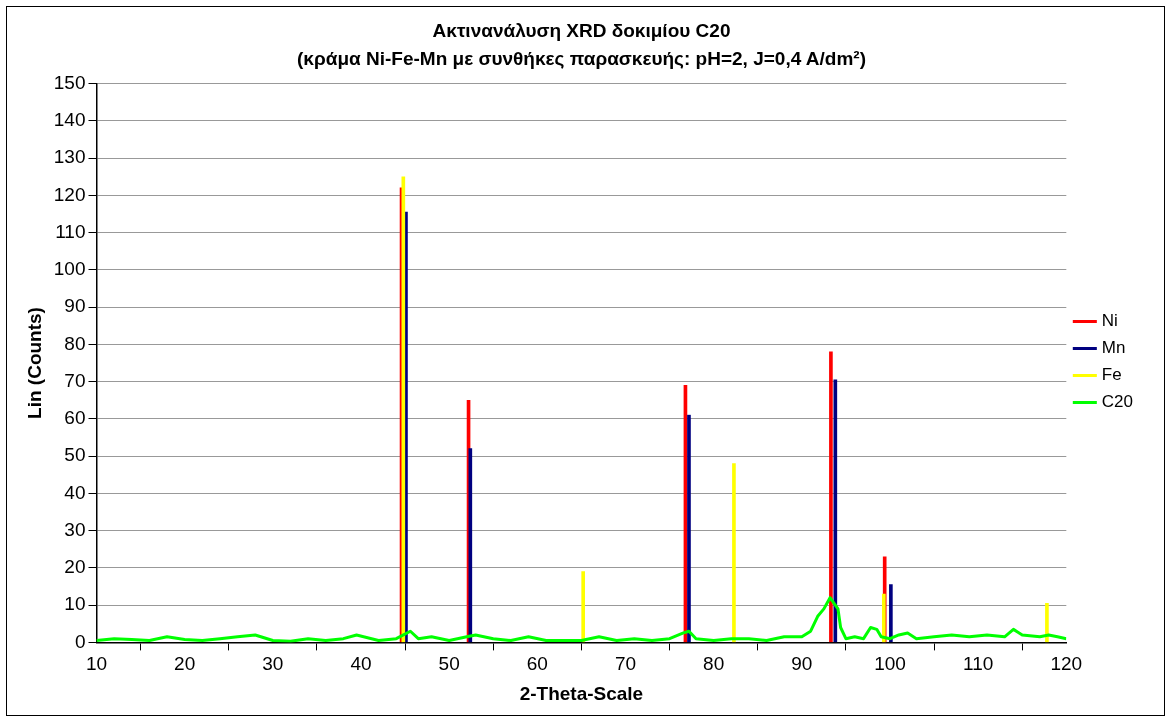  Describe the element at coordinates (75, 343) in the screenshot. I see `y-tick-label: 80` at that location.